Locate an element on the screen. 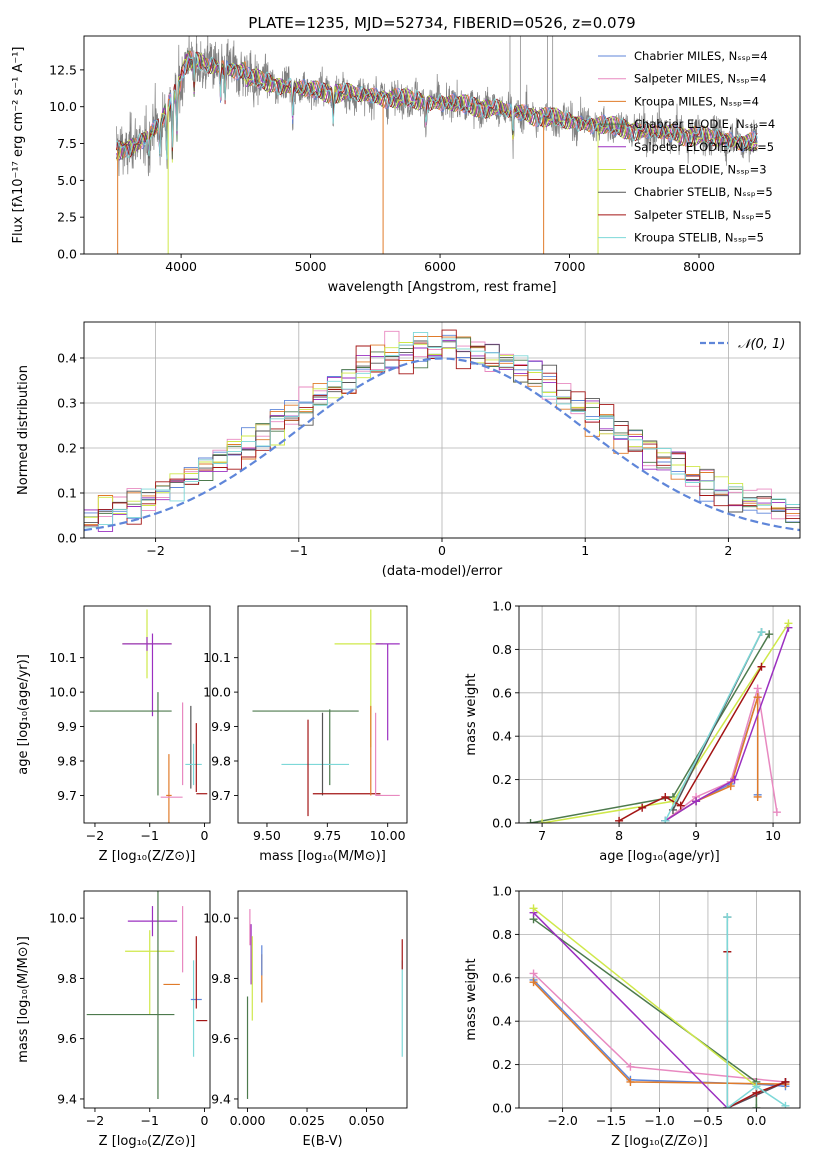 The image size is (819, 1170). mass-vs-Z-ylabel: mass [log₁₀(M/M⊙)] is located at coordinates (23, 999).